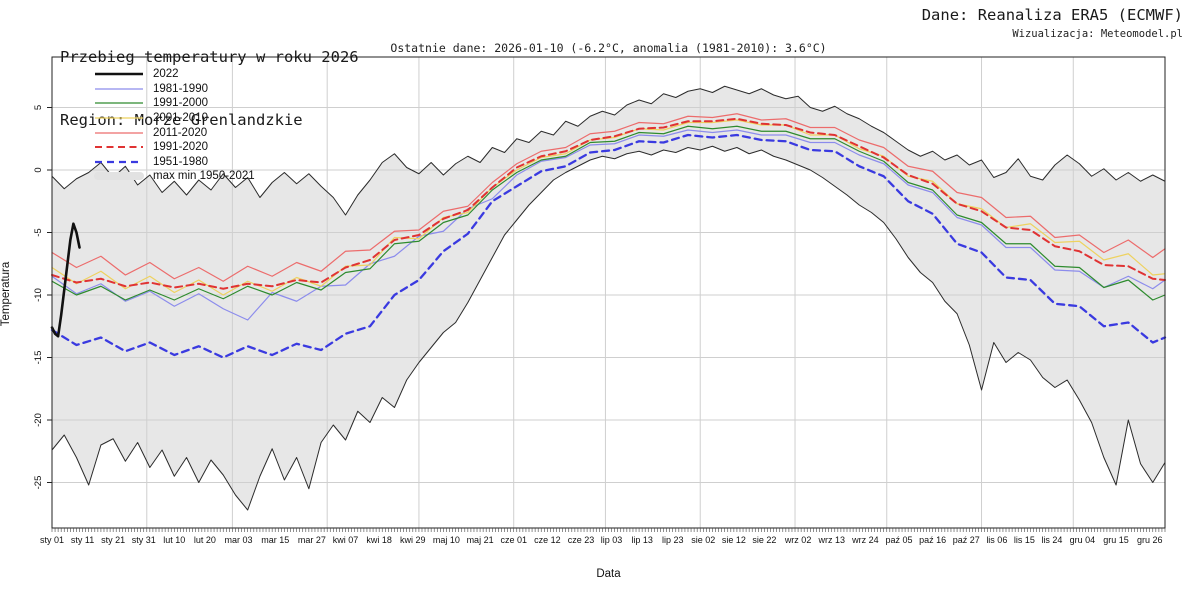 The height and width of the screenshot is (600, 1200). Describe the element at coordinates (547, 540) in the screenshot. I see `x-tick-label: cze 12` at that location.